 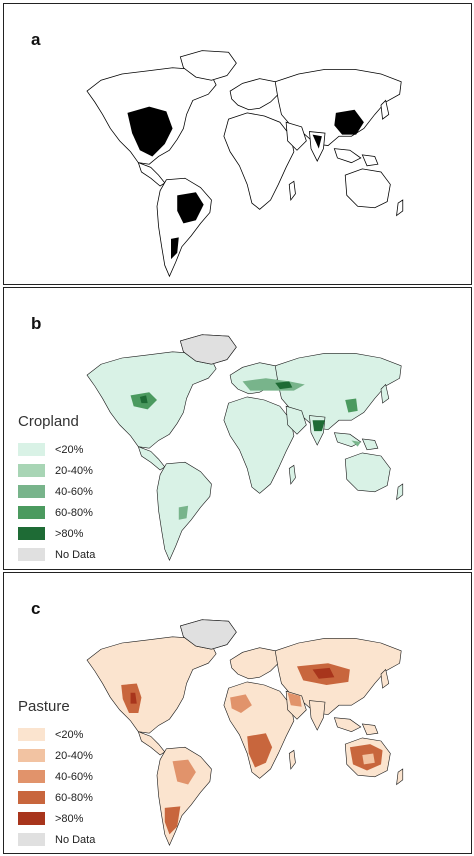 I want to click on legend-title: Cropland, so click(x=48, y=421).